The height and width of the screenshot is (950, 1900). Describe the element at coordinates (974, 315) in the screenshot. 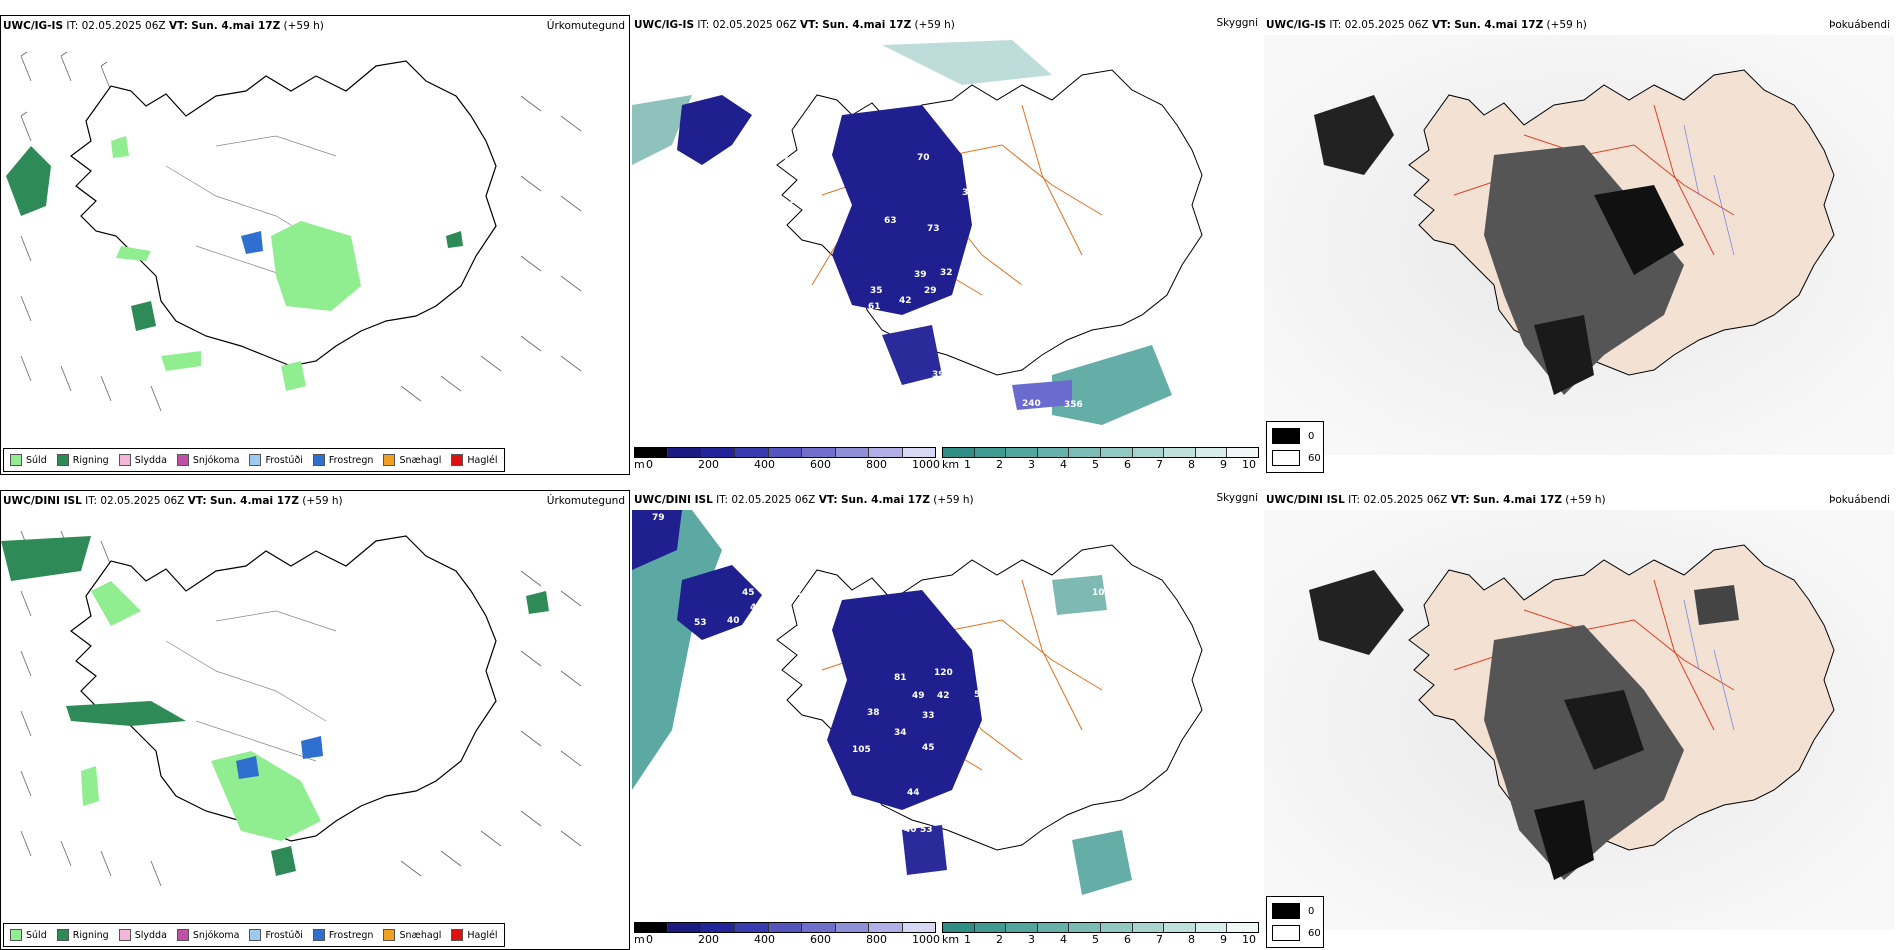

I see `svg-text: 51` at that location.